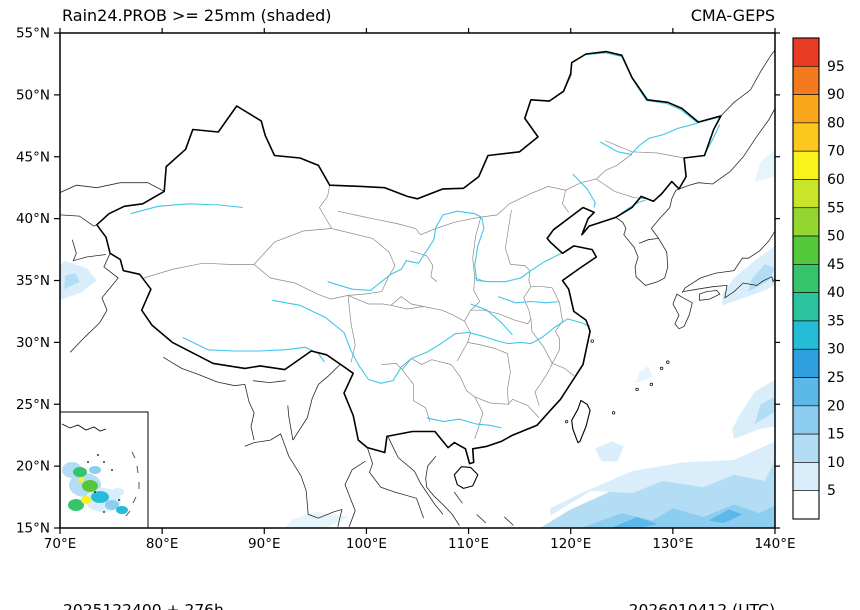 Image resolution: width=860 pixels, height=610 pixels. I want to click on colorbar: 95 90 80 70 60 55 50 45 40 35 30 25 20 15 10 5, so click(818, 278).